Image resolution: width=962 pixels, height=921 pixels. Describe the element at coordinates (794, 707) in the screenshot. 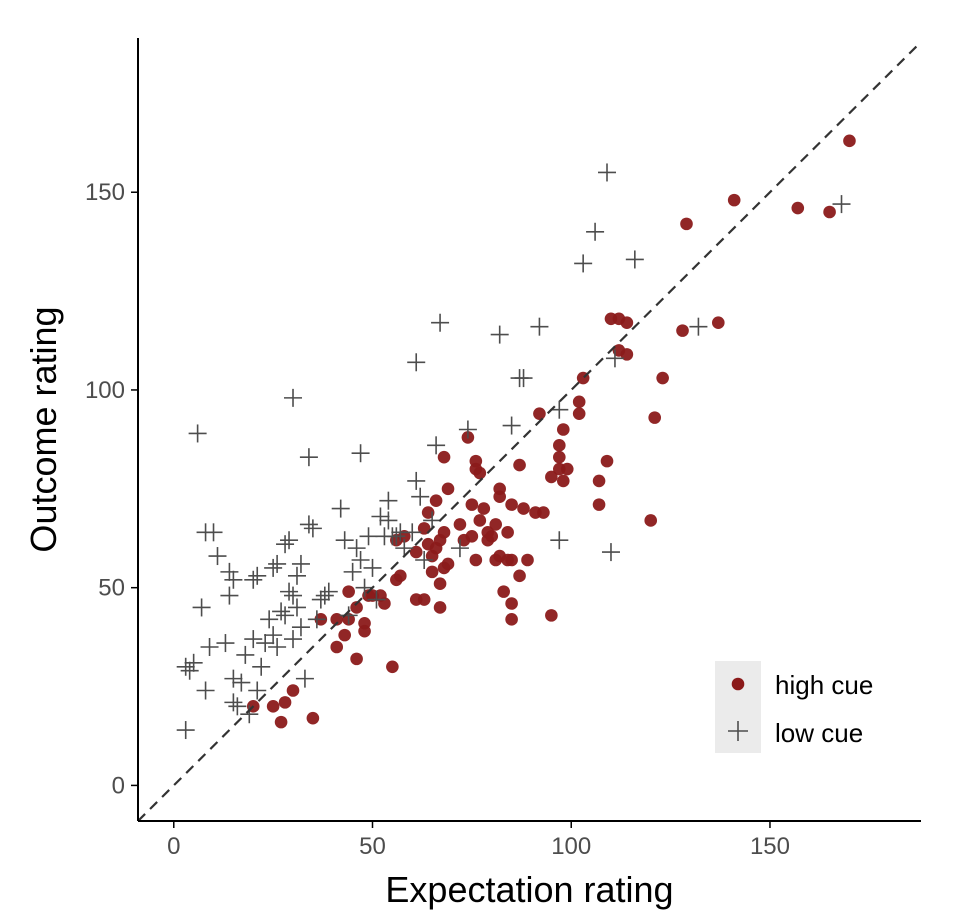

I see `legend: high cue low cue` at that location.